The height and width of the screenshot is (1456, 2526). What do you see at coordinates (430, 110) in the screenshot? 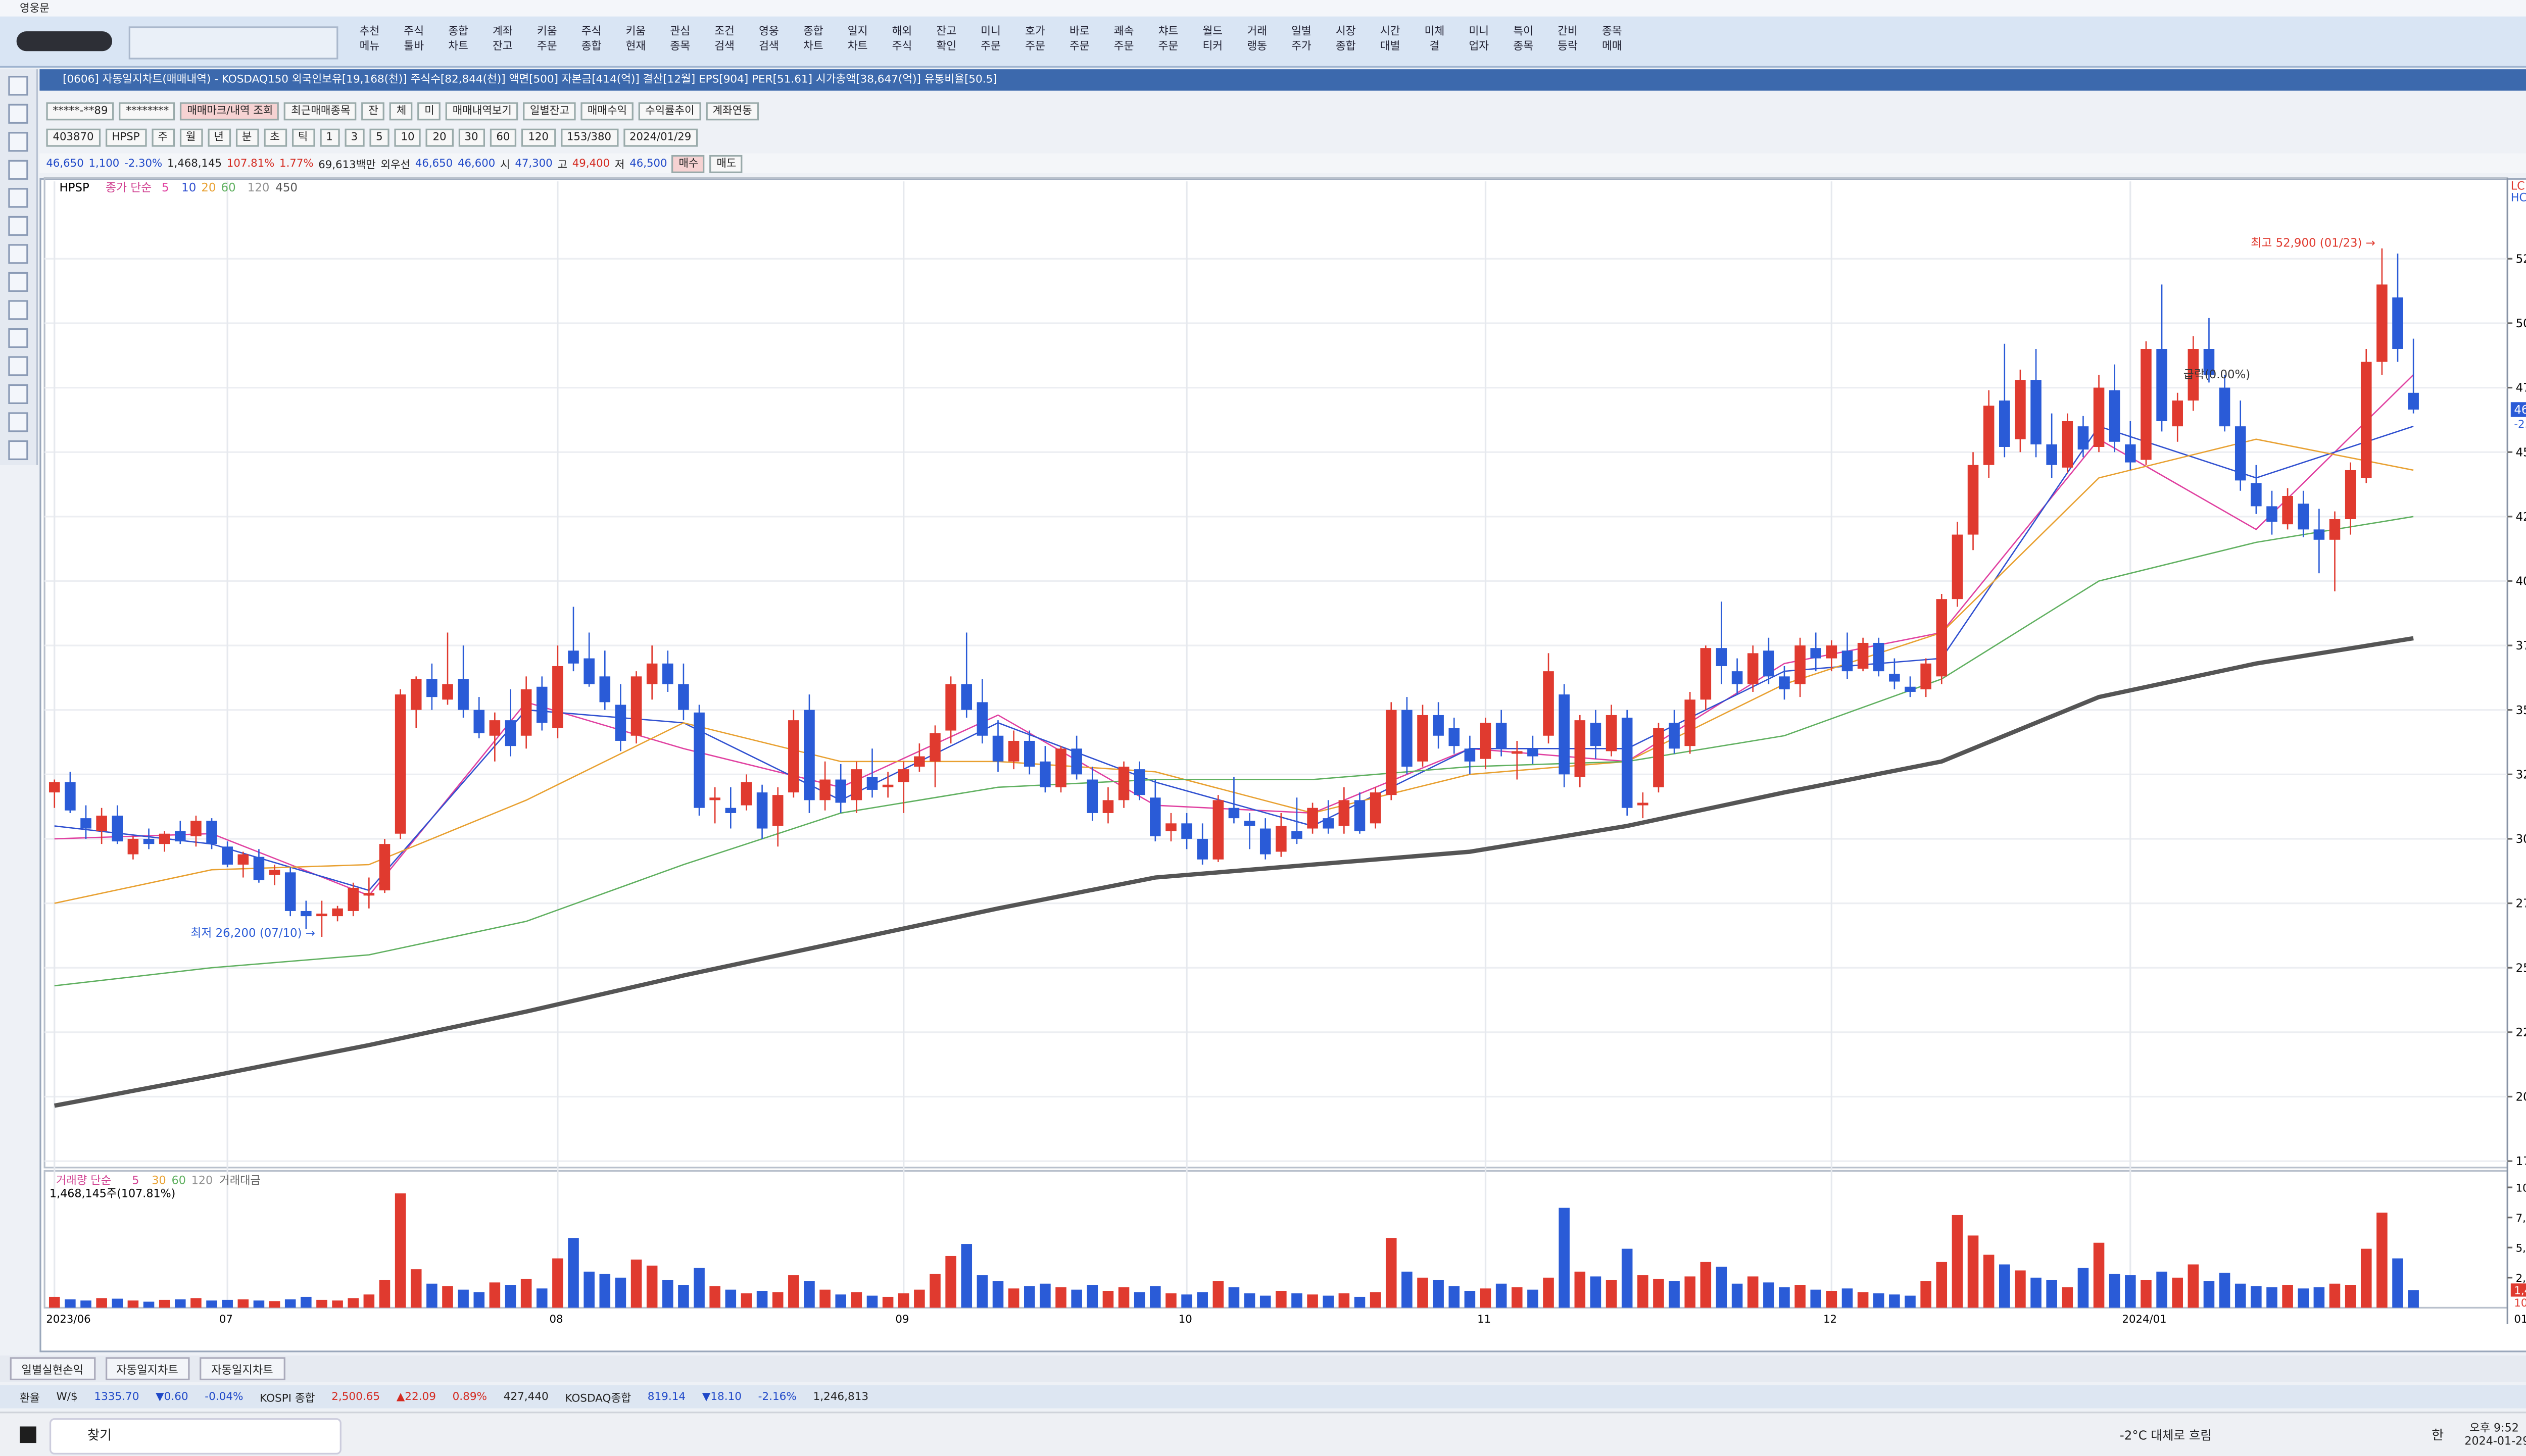
I see `control: 미` at bounding box center [430, 110].